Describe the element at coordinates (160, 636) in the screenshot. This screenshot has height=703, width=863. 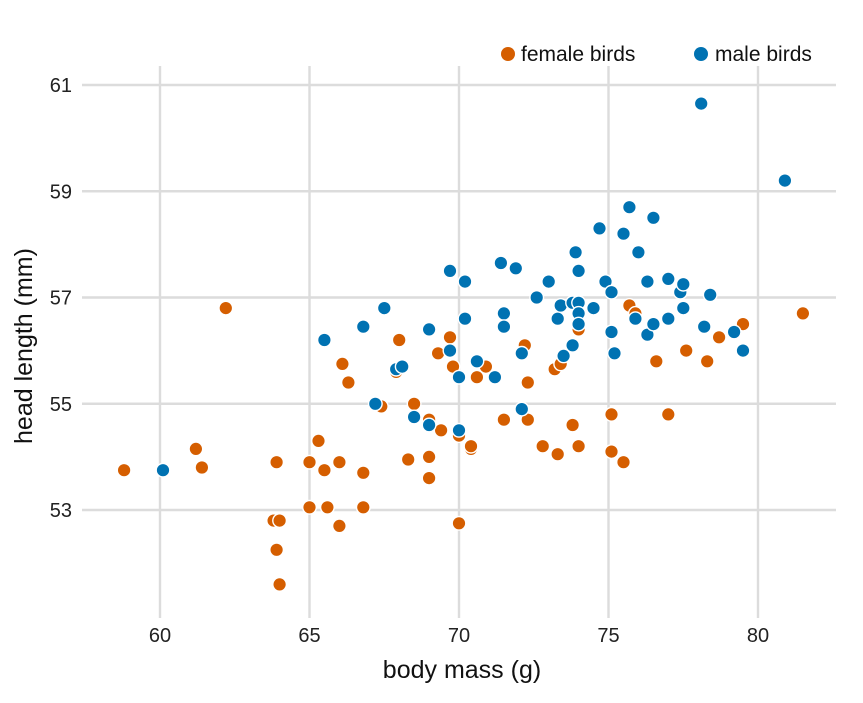
I see `x-tick-label: 60` at that location.